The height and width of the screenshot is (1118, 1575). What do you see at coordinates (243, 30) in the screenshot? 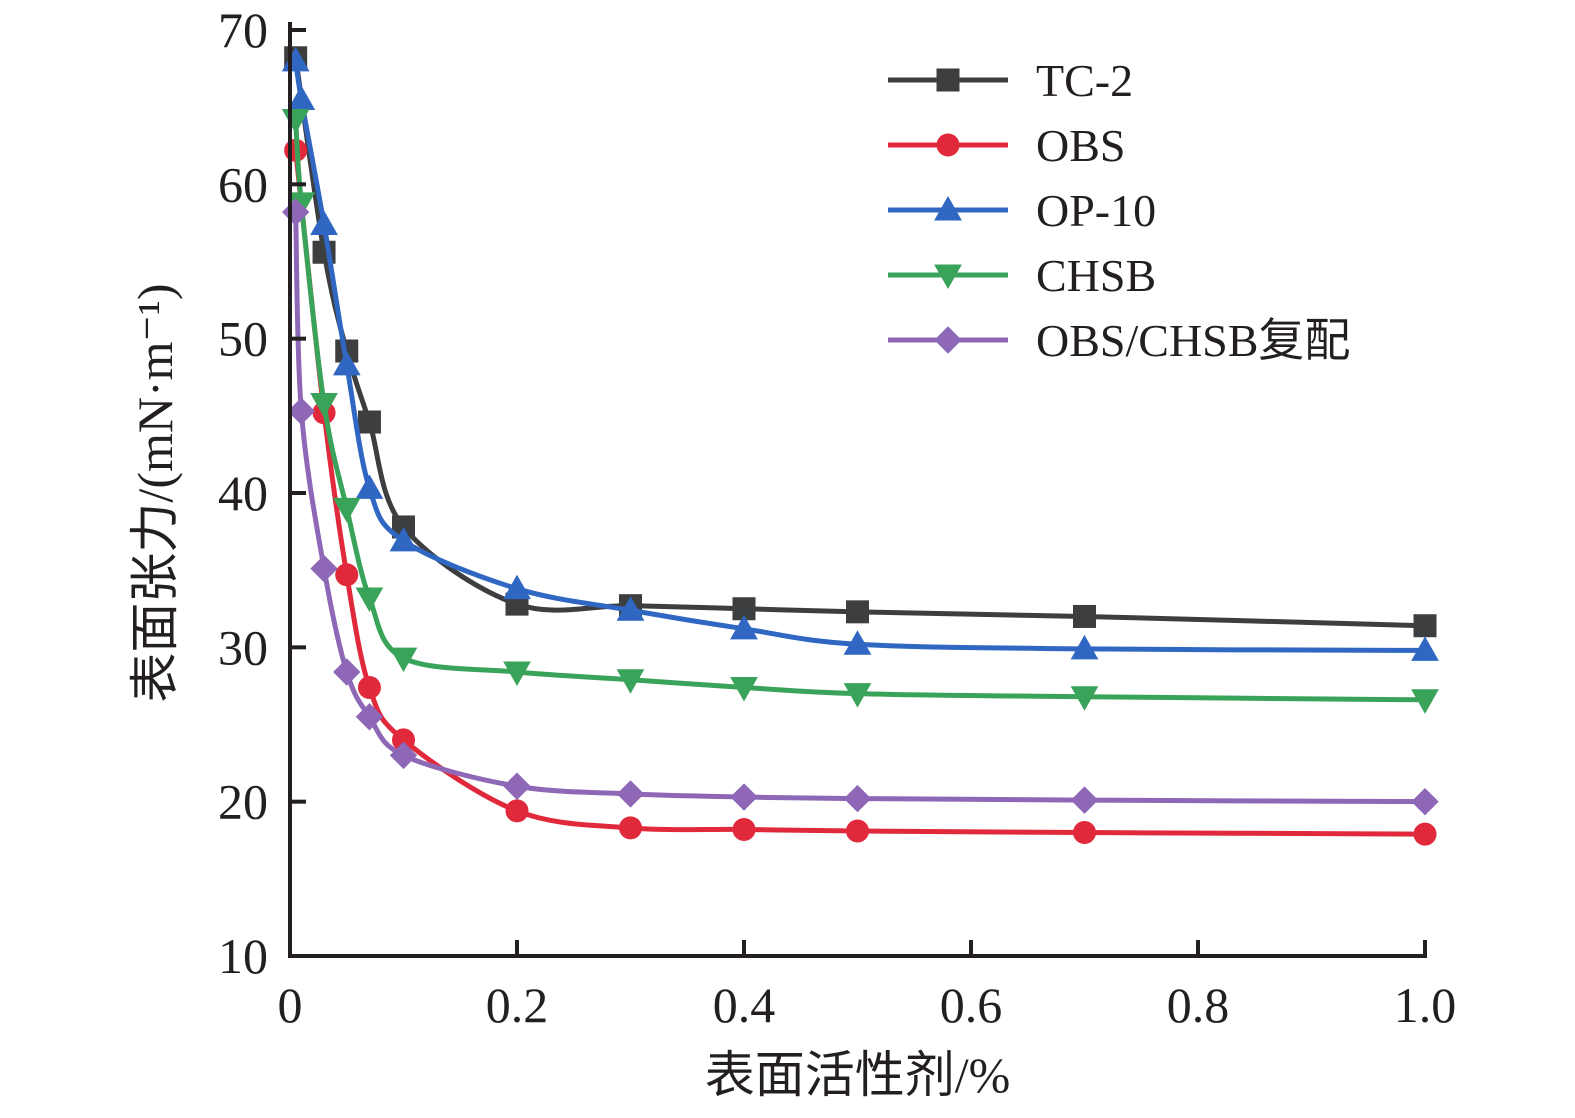
I see `y-tick-label: 70` at bounding box center [243, 30].